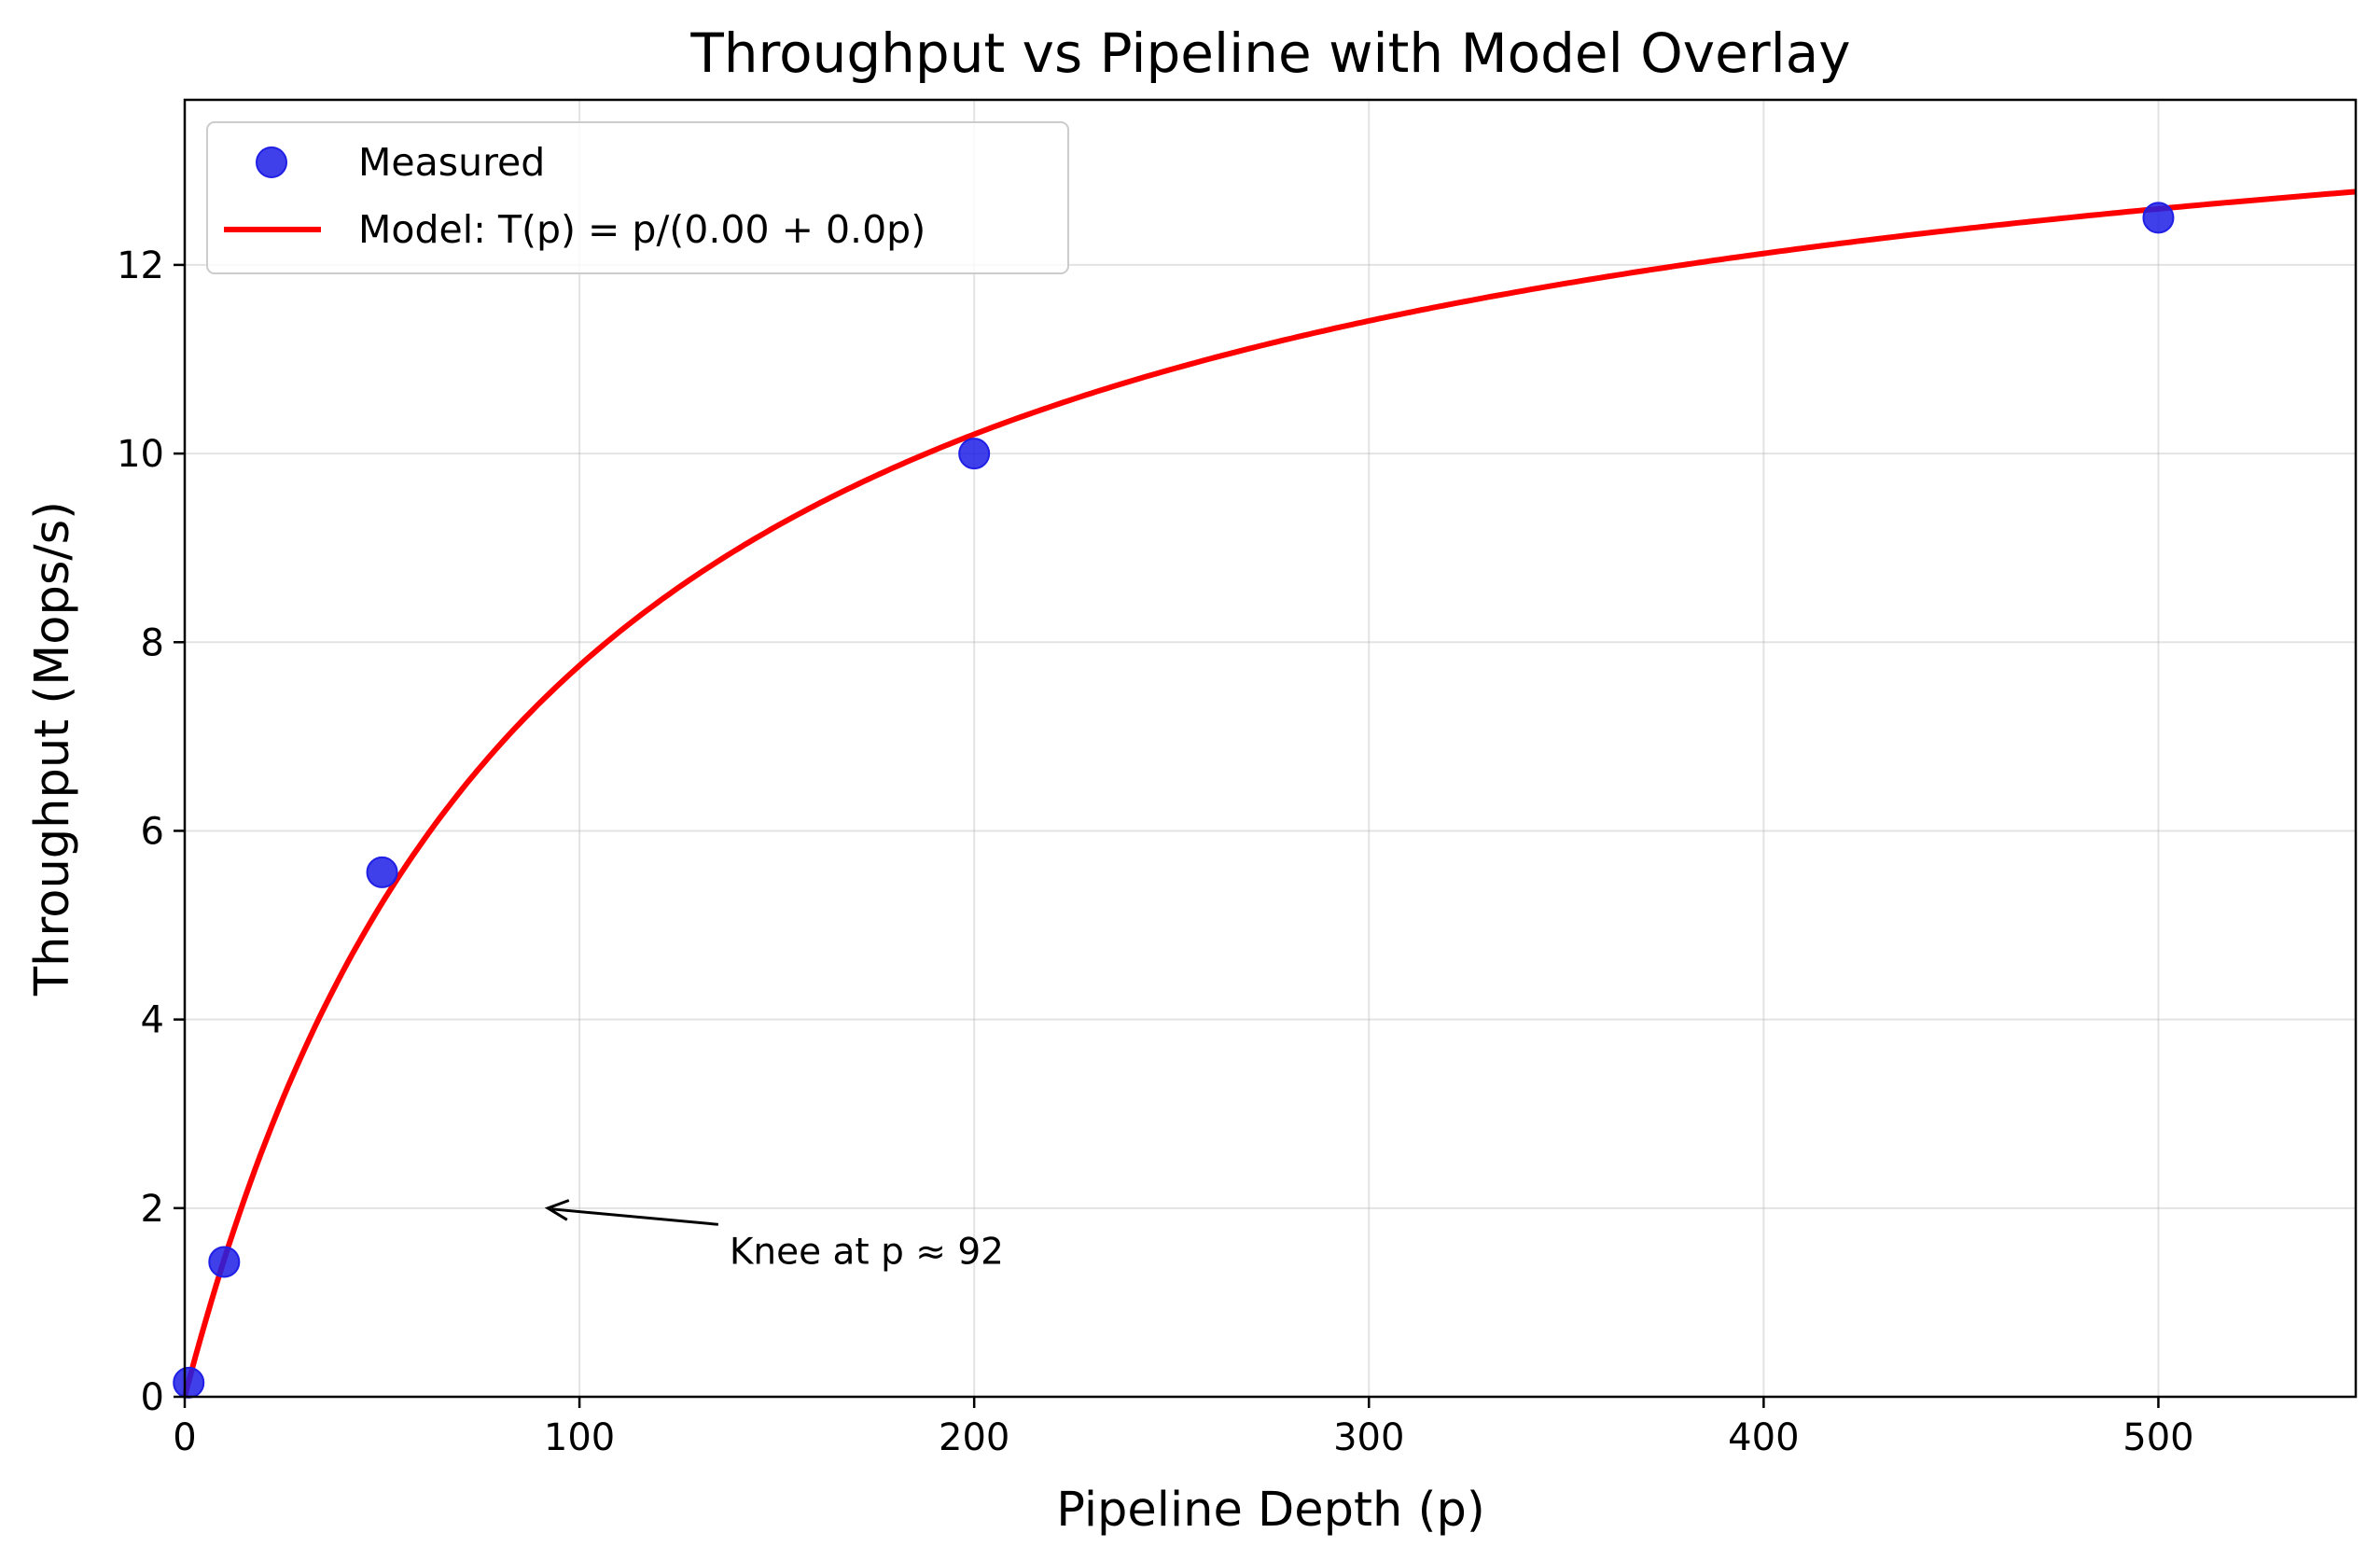 Image resolution: width=2380 pixels, height=1561 pixels. I want to click on y-axis-label: Throughput (Mops/s), so click(52, 749).